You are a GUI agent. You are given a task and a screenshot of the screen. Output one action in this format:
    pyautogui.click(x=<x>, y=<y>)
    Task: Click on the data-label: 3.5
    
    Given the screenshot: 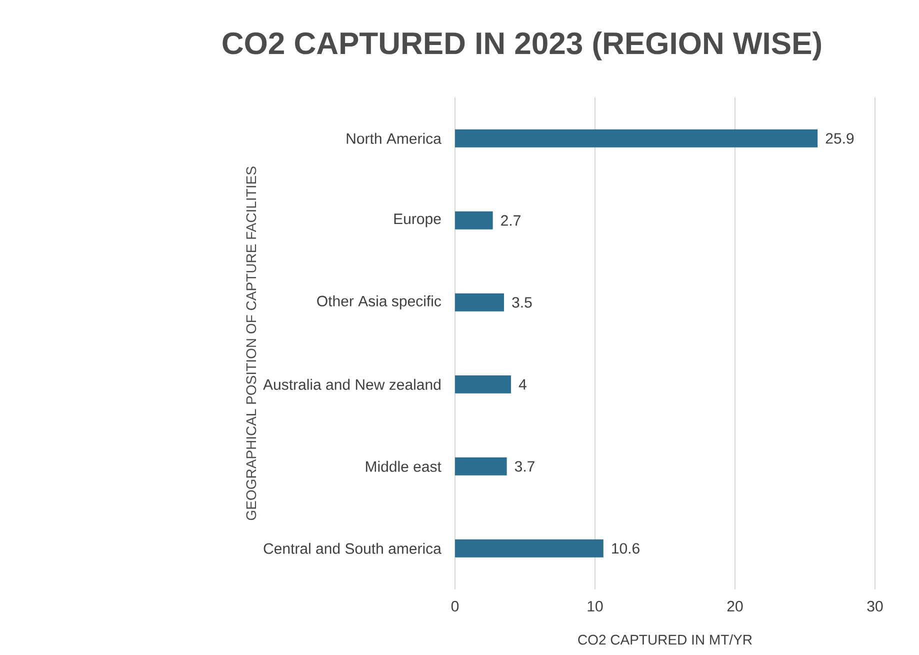 What is the action you would take?
    pyautogui.click(x=522, y=302)
    